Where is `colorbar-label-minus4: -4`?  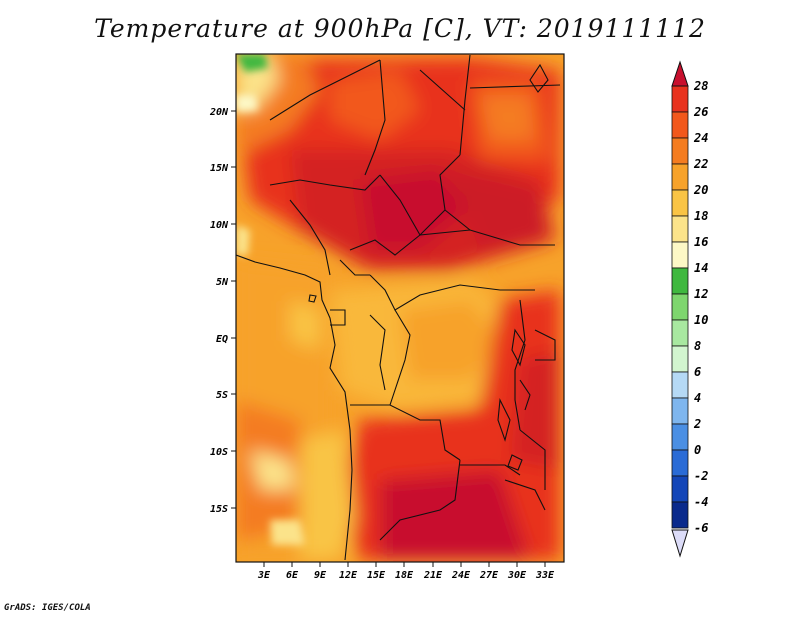
colorbar-label-minus4: -4 is located at coordinates (701, 502).